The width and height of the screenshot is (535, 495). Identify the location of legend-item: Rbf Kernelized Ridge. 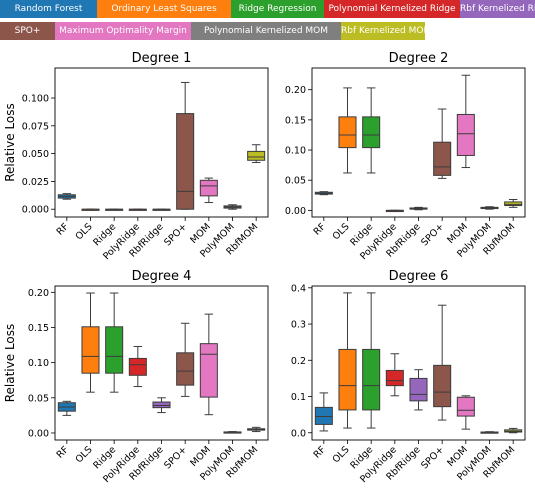
(497, 9).